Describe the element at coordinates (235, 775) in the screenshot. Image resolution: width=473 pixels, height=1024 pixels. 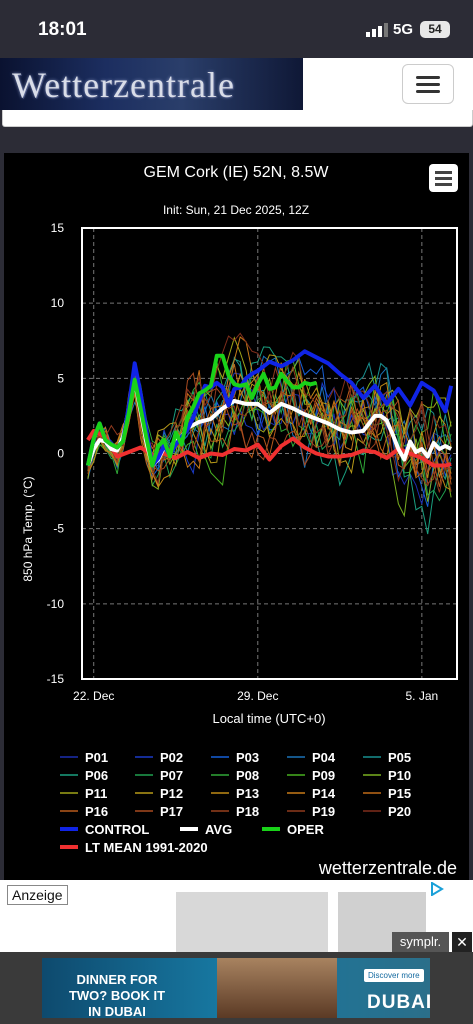
I see `legend-item-p08: P08` at that location.